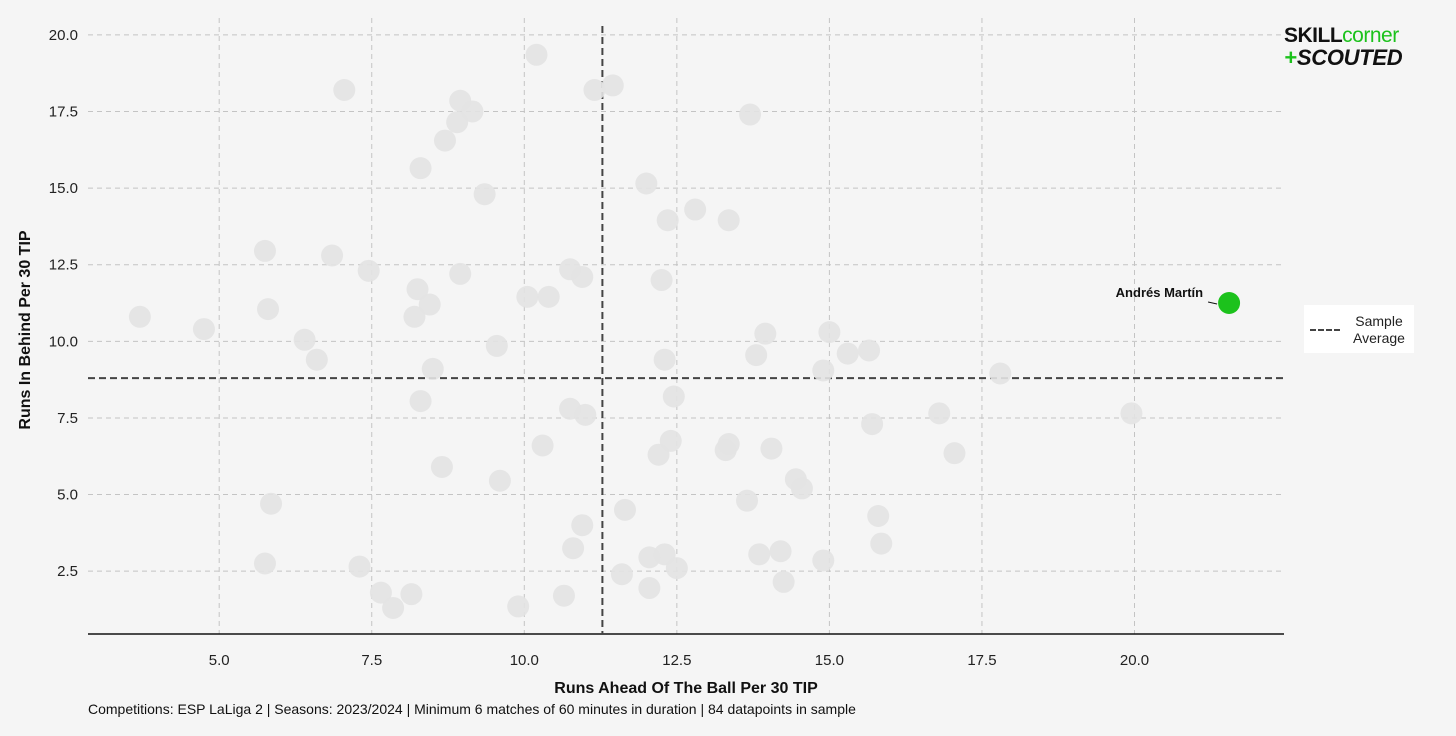 Image resolution: width=1456 pixels, height=736 pixels. Describe the element at coordinates (1325, 330) in the screenshot. I see `legend-average-line-swatch` at that location.